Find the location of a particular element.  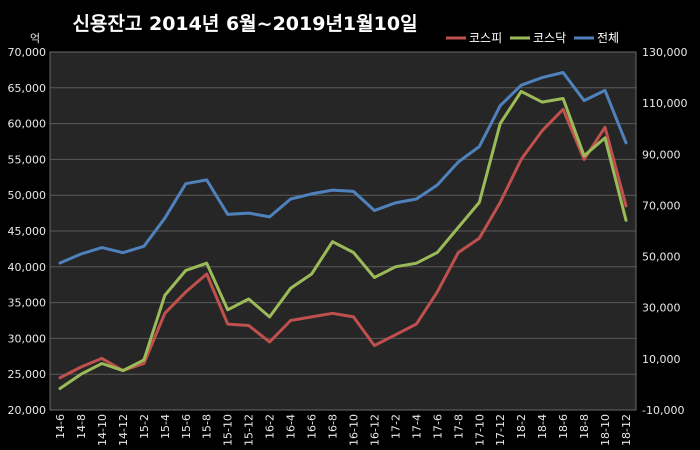

left-tick-label: 45,000 is located at coordinates (27, 231).